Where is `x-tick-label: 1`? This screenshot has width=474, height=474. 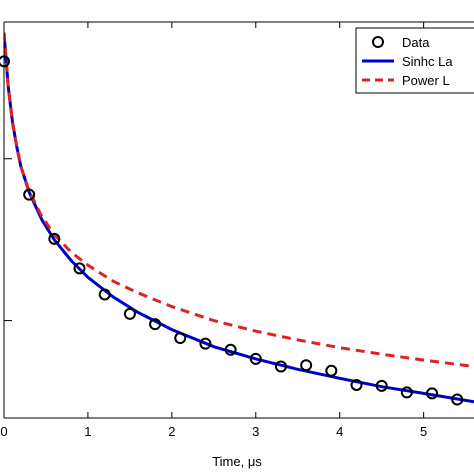
x-tick-label: 1 is located at coordinates (87, 431).